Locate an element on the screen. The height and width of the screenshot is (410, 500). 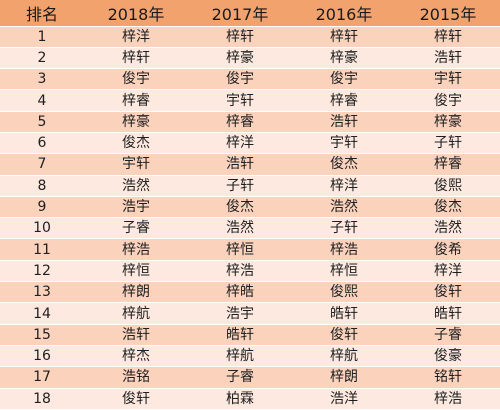
rank-cell: 11 is located at coordinates (42, 249).